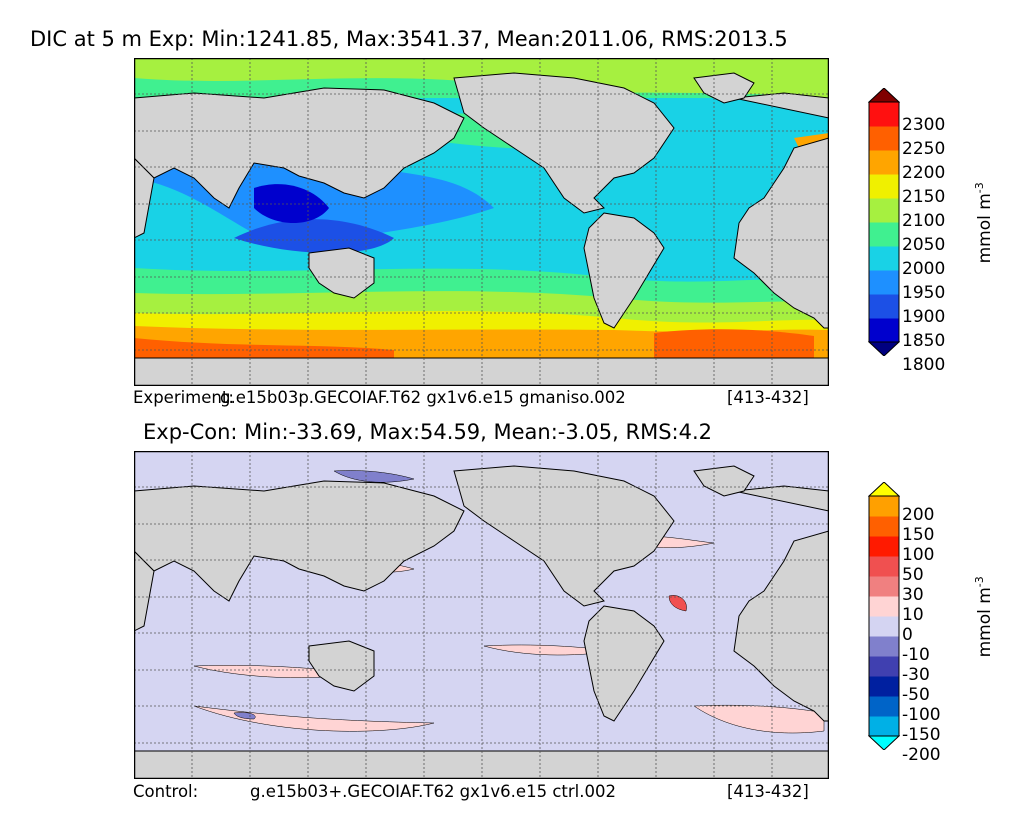 The height and width of the screenshot is (832, 1018). What do you see at coordinates (918, 535) in the screenshot?
I see `bottom-colorbar-tick-label: 150` at bounding box center [918, 535].